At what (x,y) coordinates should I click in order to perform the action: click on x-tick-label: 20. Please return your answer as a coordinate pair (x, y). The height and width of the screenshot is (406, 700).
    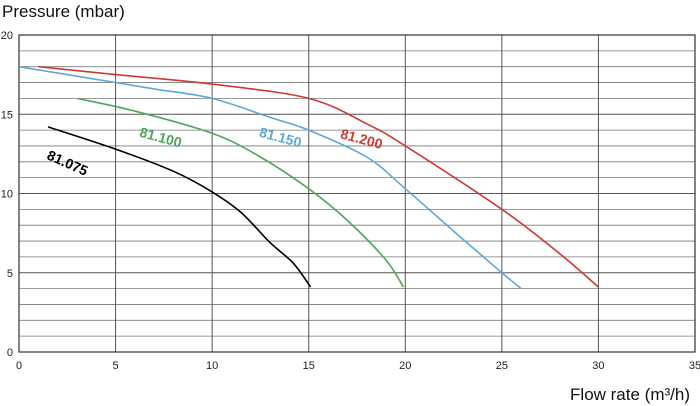
    Looking at the image, I should click on (405, 366).